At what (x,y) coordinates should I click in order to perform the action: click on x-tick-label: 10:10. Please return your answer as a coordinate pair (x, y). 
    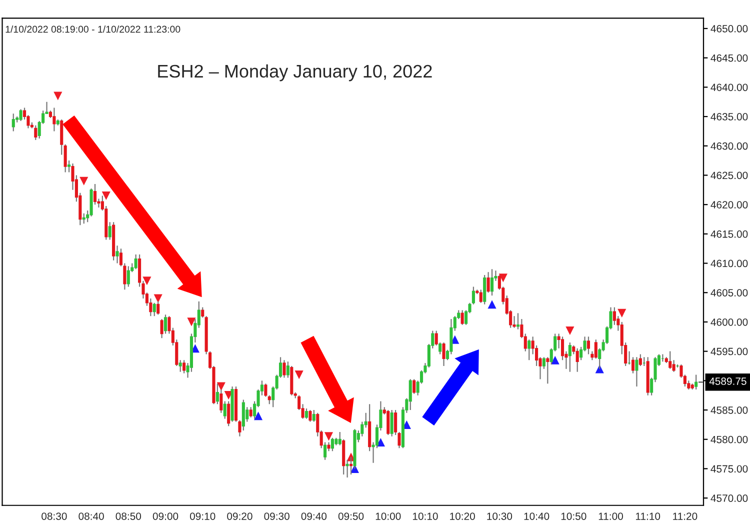
    Looking at the image, I should click on (425, 516).